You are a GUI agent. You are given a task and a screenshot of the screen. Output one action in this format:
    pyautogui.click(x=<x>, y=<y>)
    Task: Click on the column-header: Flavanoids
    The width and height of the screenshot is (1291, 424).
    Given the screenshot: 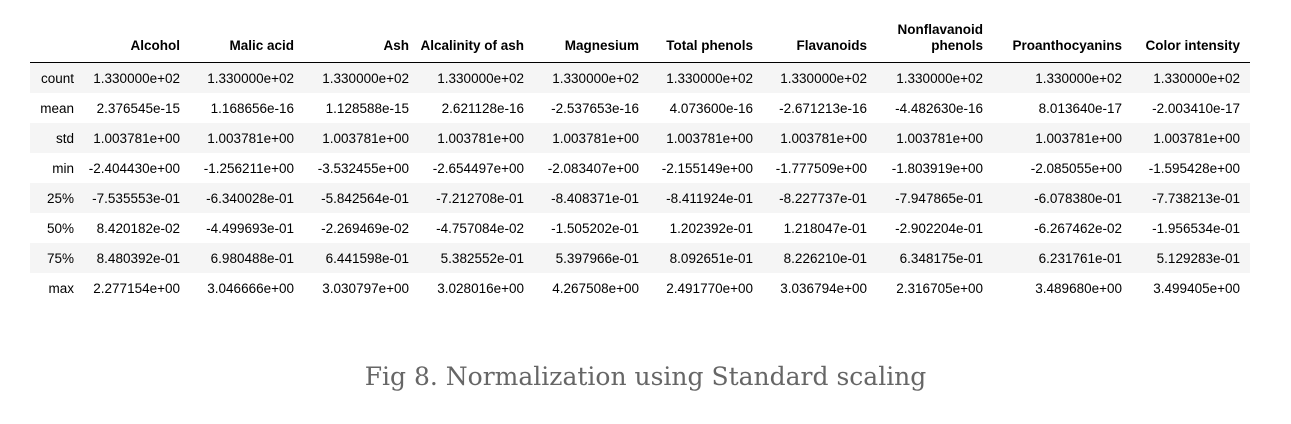 What is the action you would take?
    pyautogui.click(x=820, y=36)
    